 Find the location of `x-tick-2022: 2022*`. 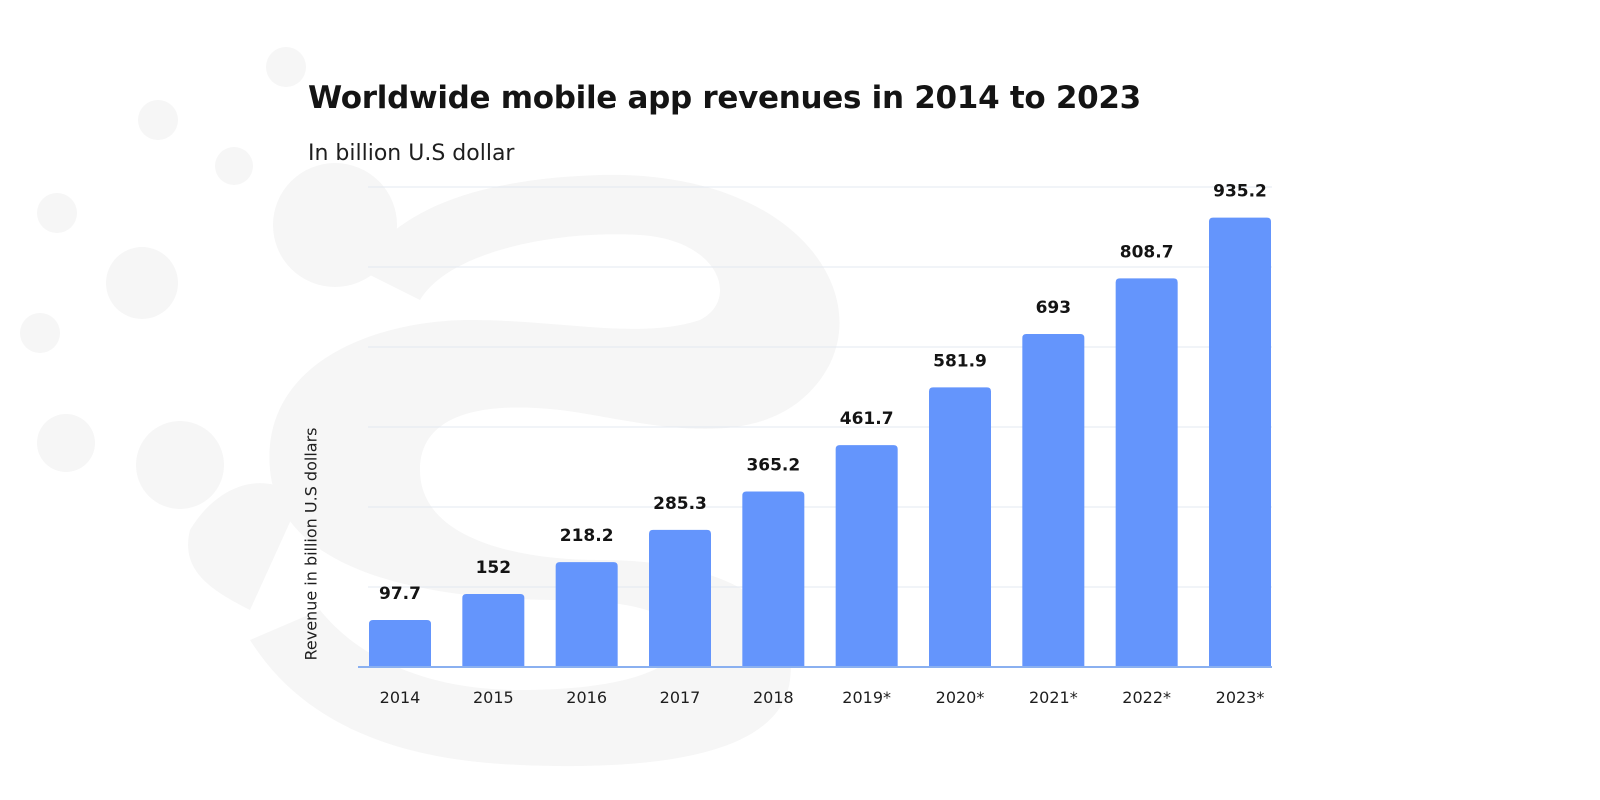

x-tick-2022: 2022* is located at coordinates (1146, 697).